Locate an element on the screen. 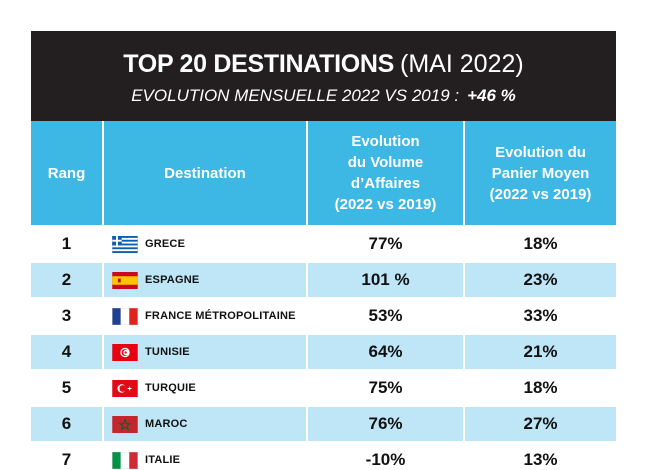 The height and width of the screenshot is (470, 648). rang-cell: 2 is located at coordinates (66, 279).